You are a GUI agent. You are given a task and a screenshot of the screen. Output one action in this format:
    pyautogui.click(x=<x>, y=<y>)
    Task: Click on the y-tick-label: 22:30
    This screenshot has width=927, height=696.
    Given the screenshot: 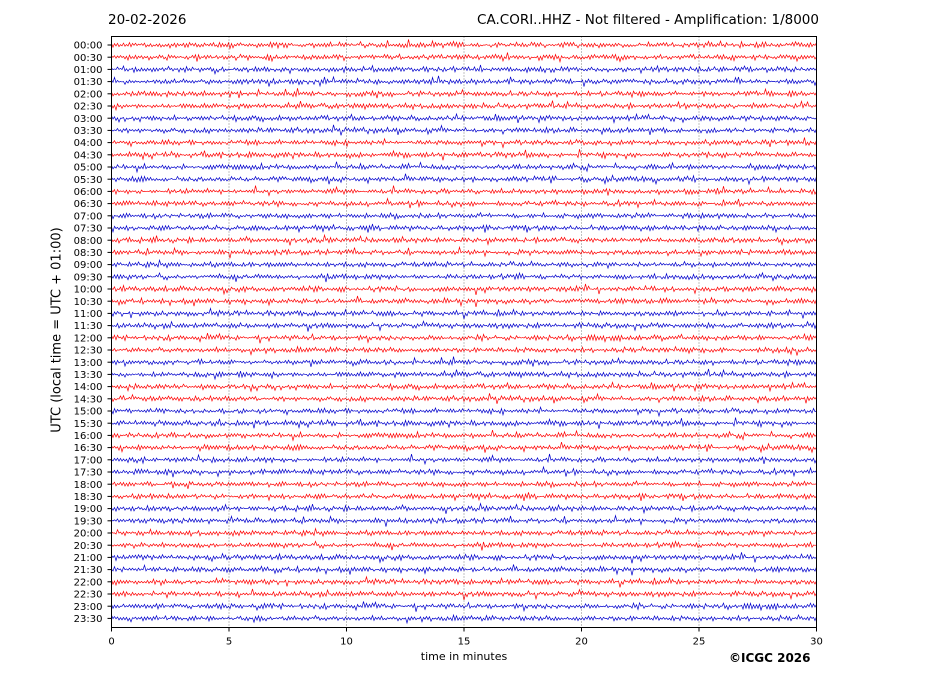 What is the action you would take?
    pyautogui.click(x=88, y=595)
    